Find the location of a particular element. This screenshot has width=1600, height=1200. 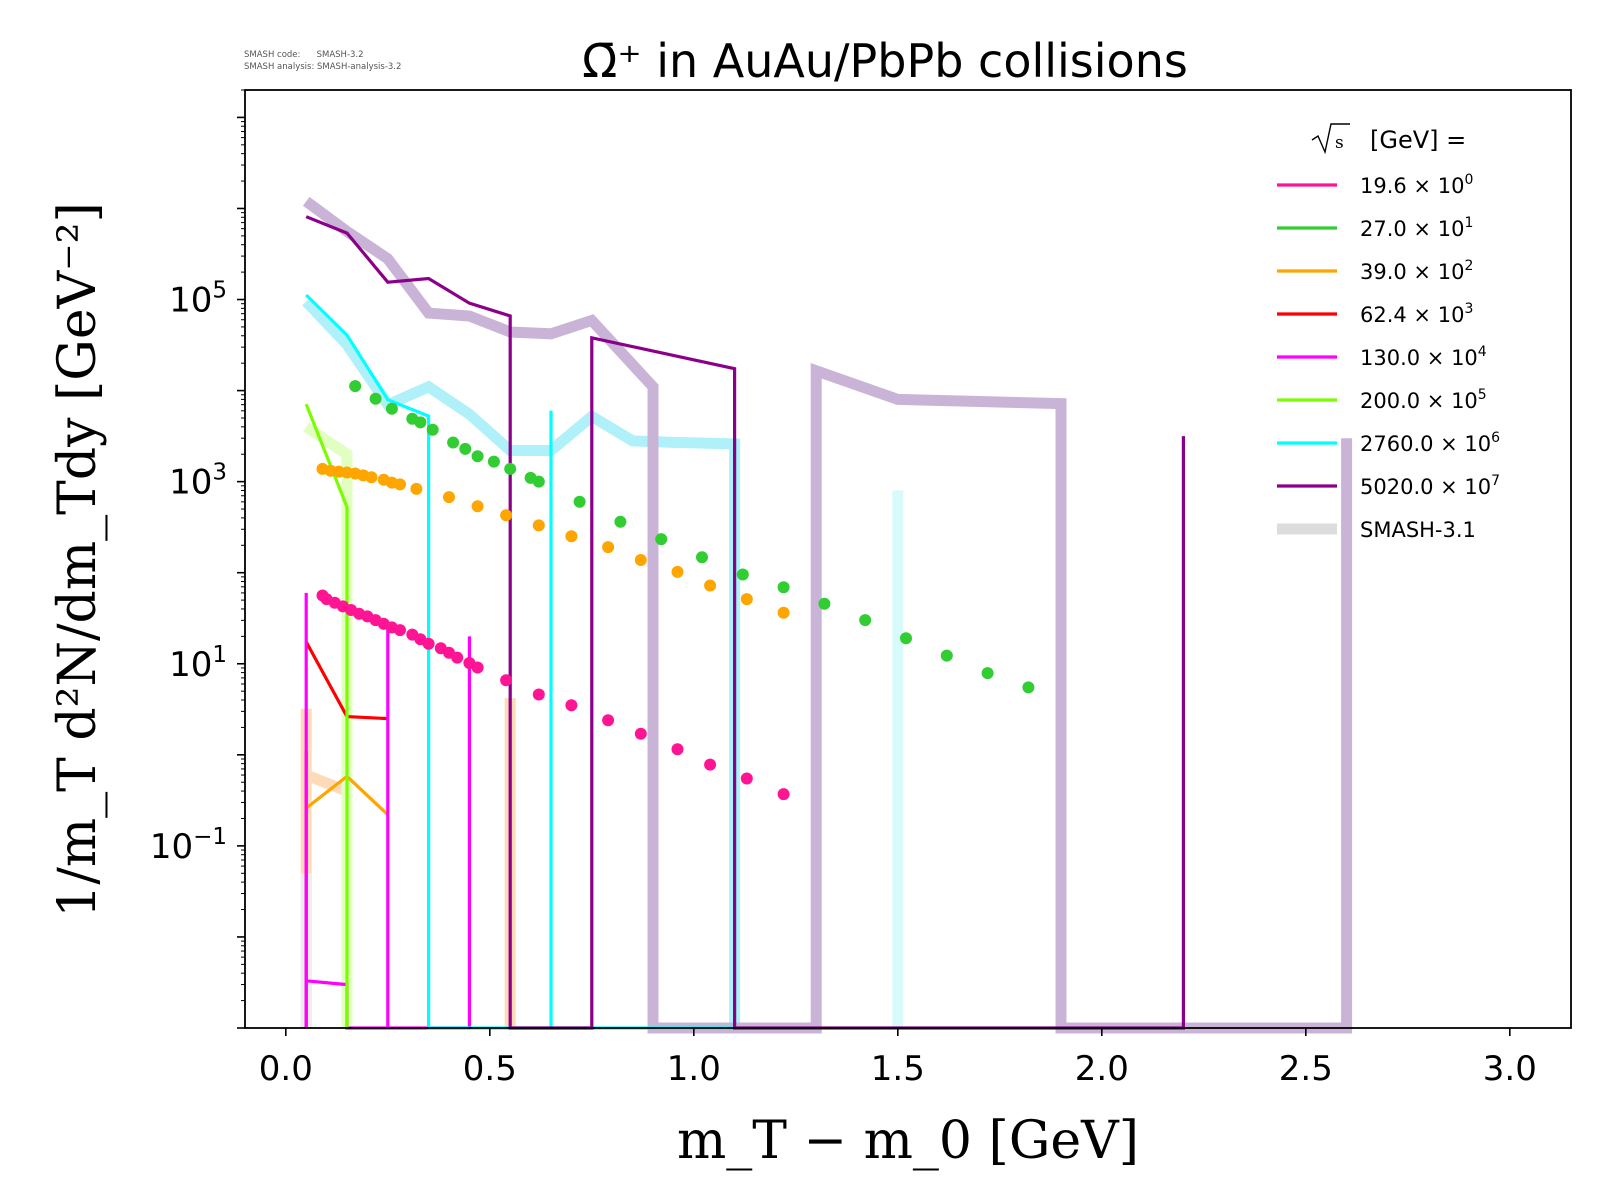

sqrt-icon is located at coordinates (1330, 139).